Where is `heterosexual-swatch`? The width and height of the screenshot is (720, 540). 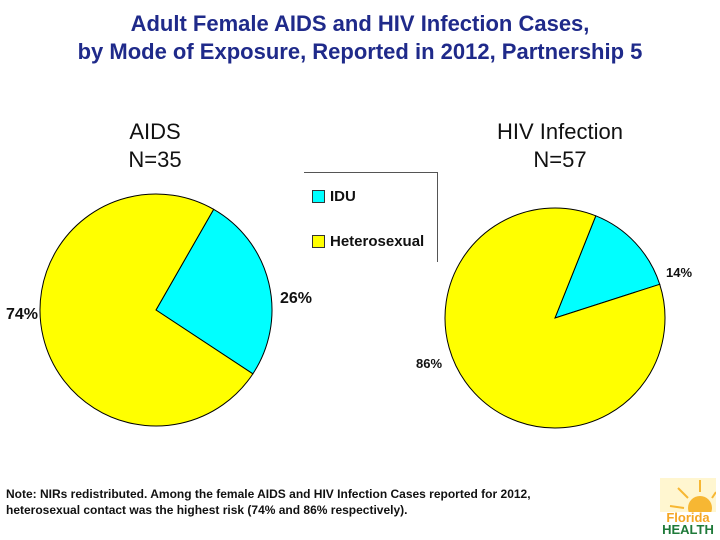
heterosexual-swatch is located at coordinates (318, 241).